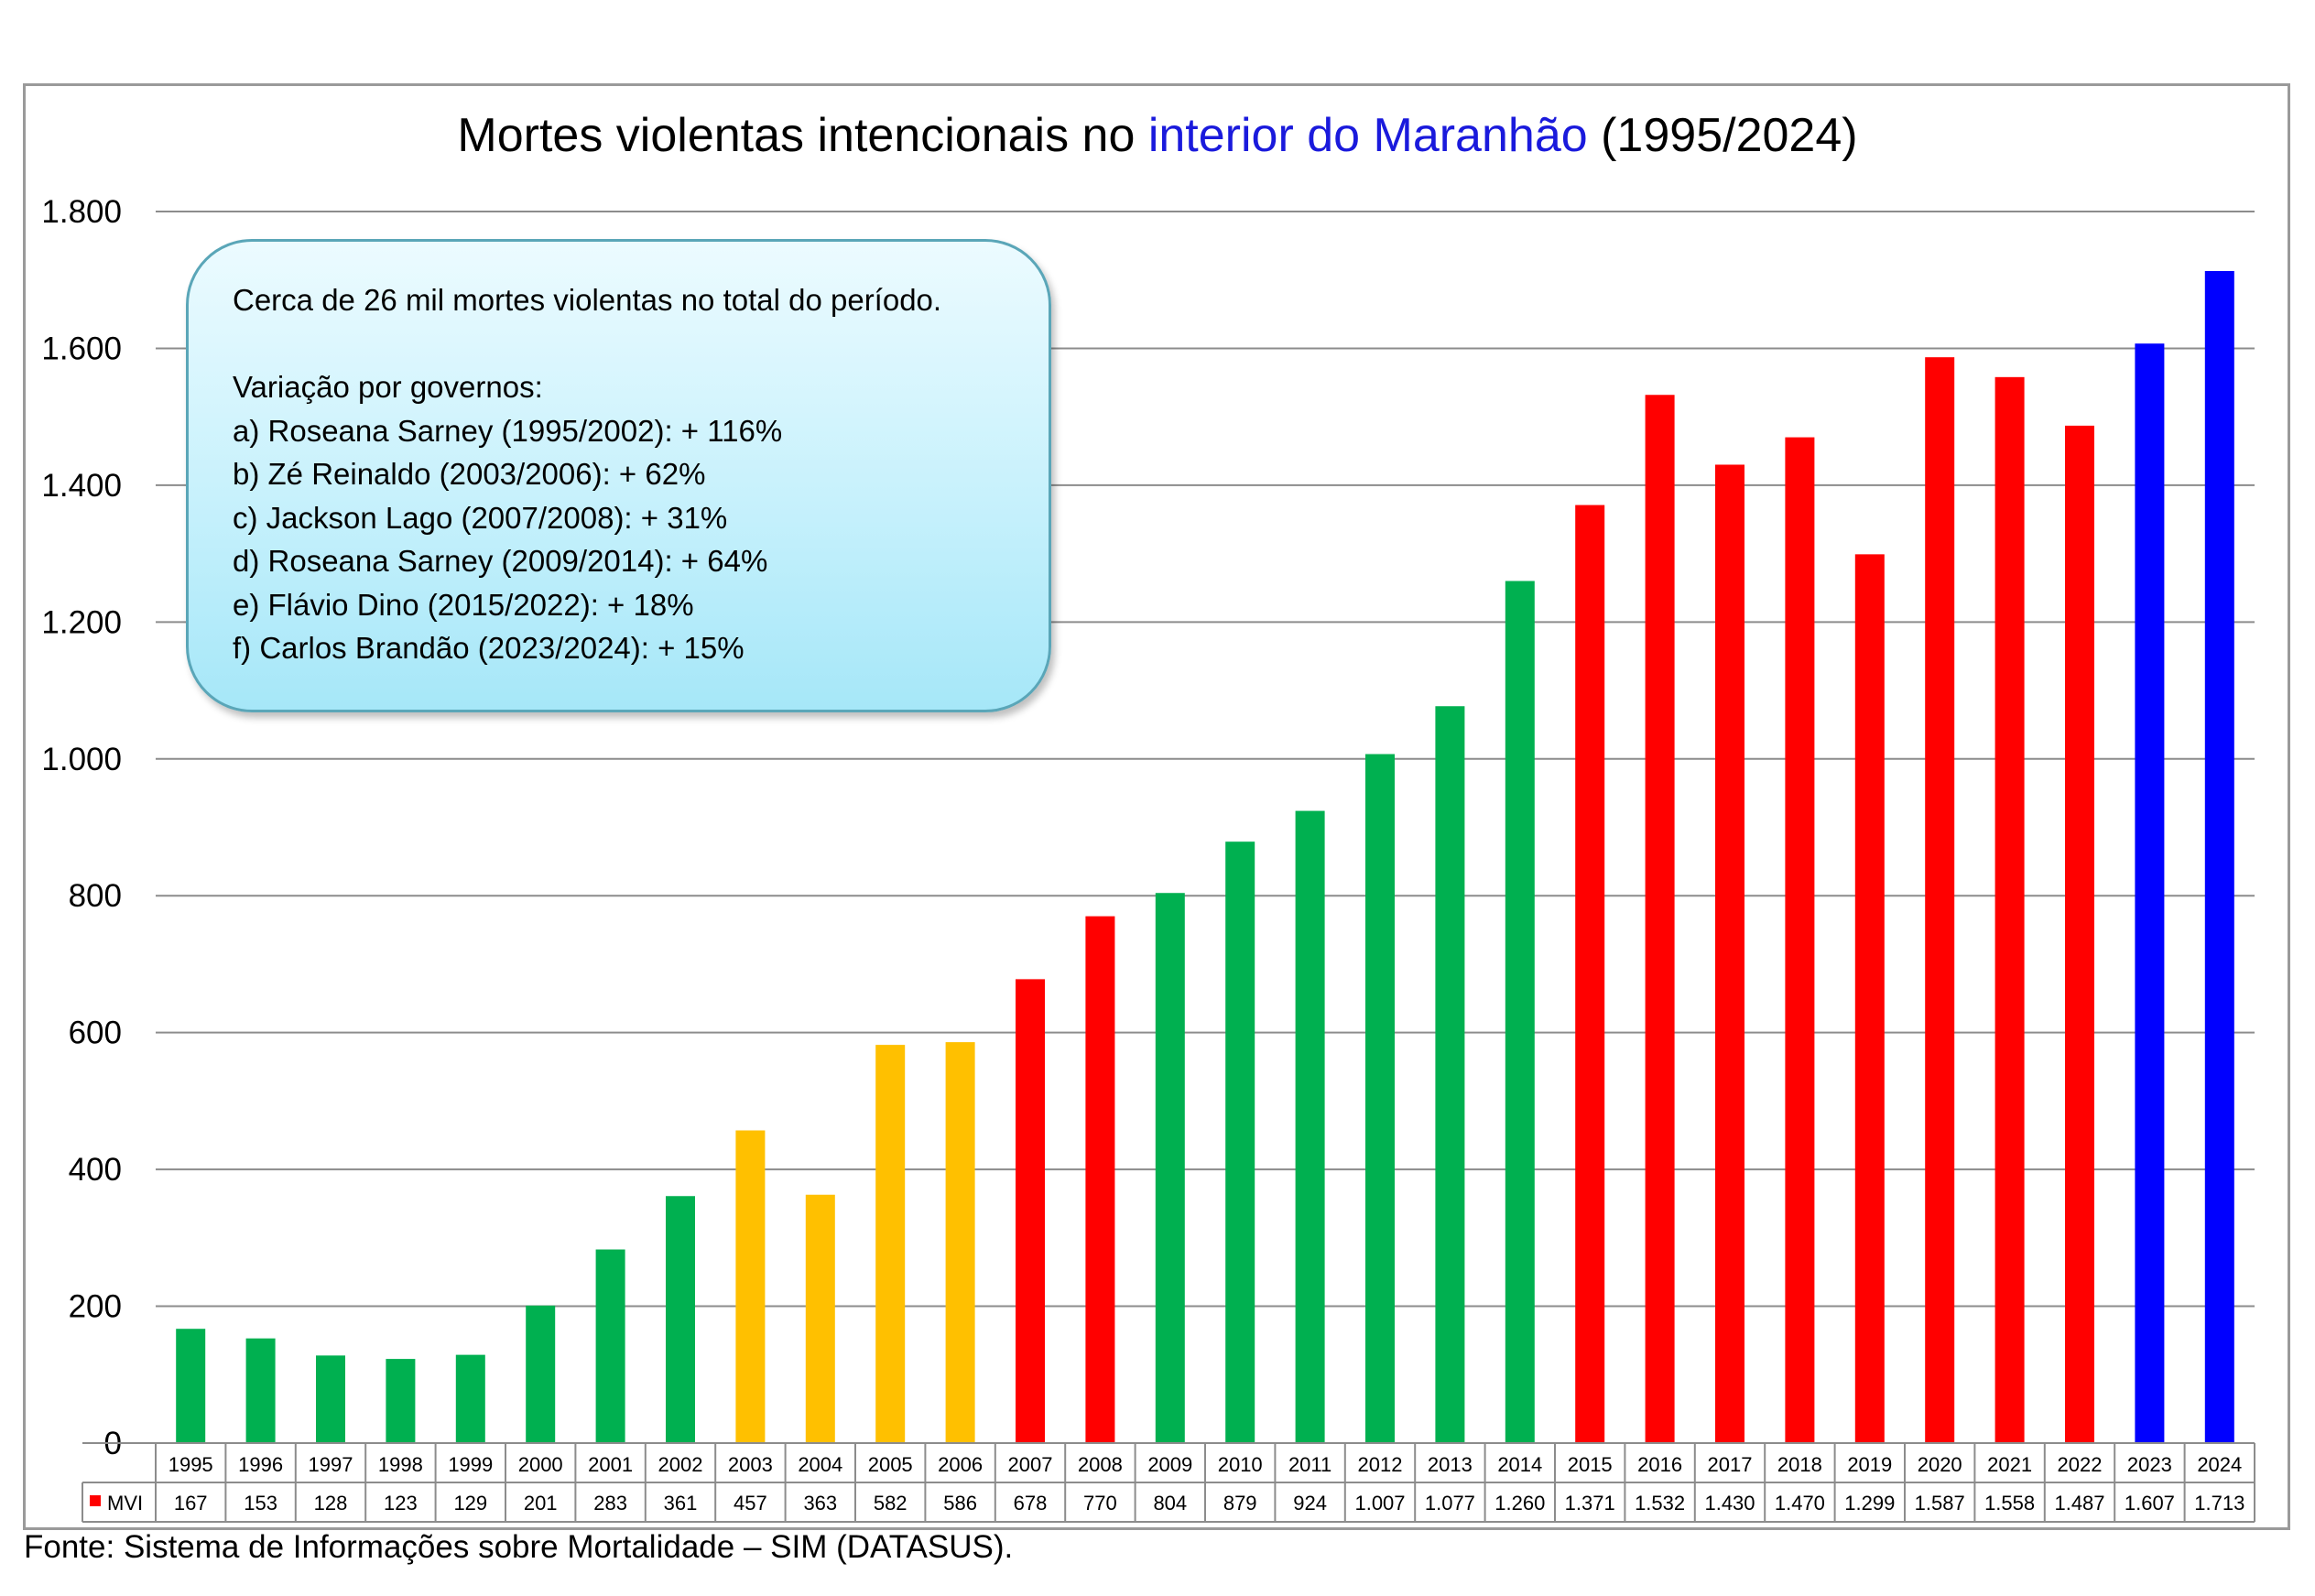 This screenshot has width=2315, height=1596. I want to click on legend-key, so click(96, 1500).